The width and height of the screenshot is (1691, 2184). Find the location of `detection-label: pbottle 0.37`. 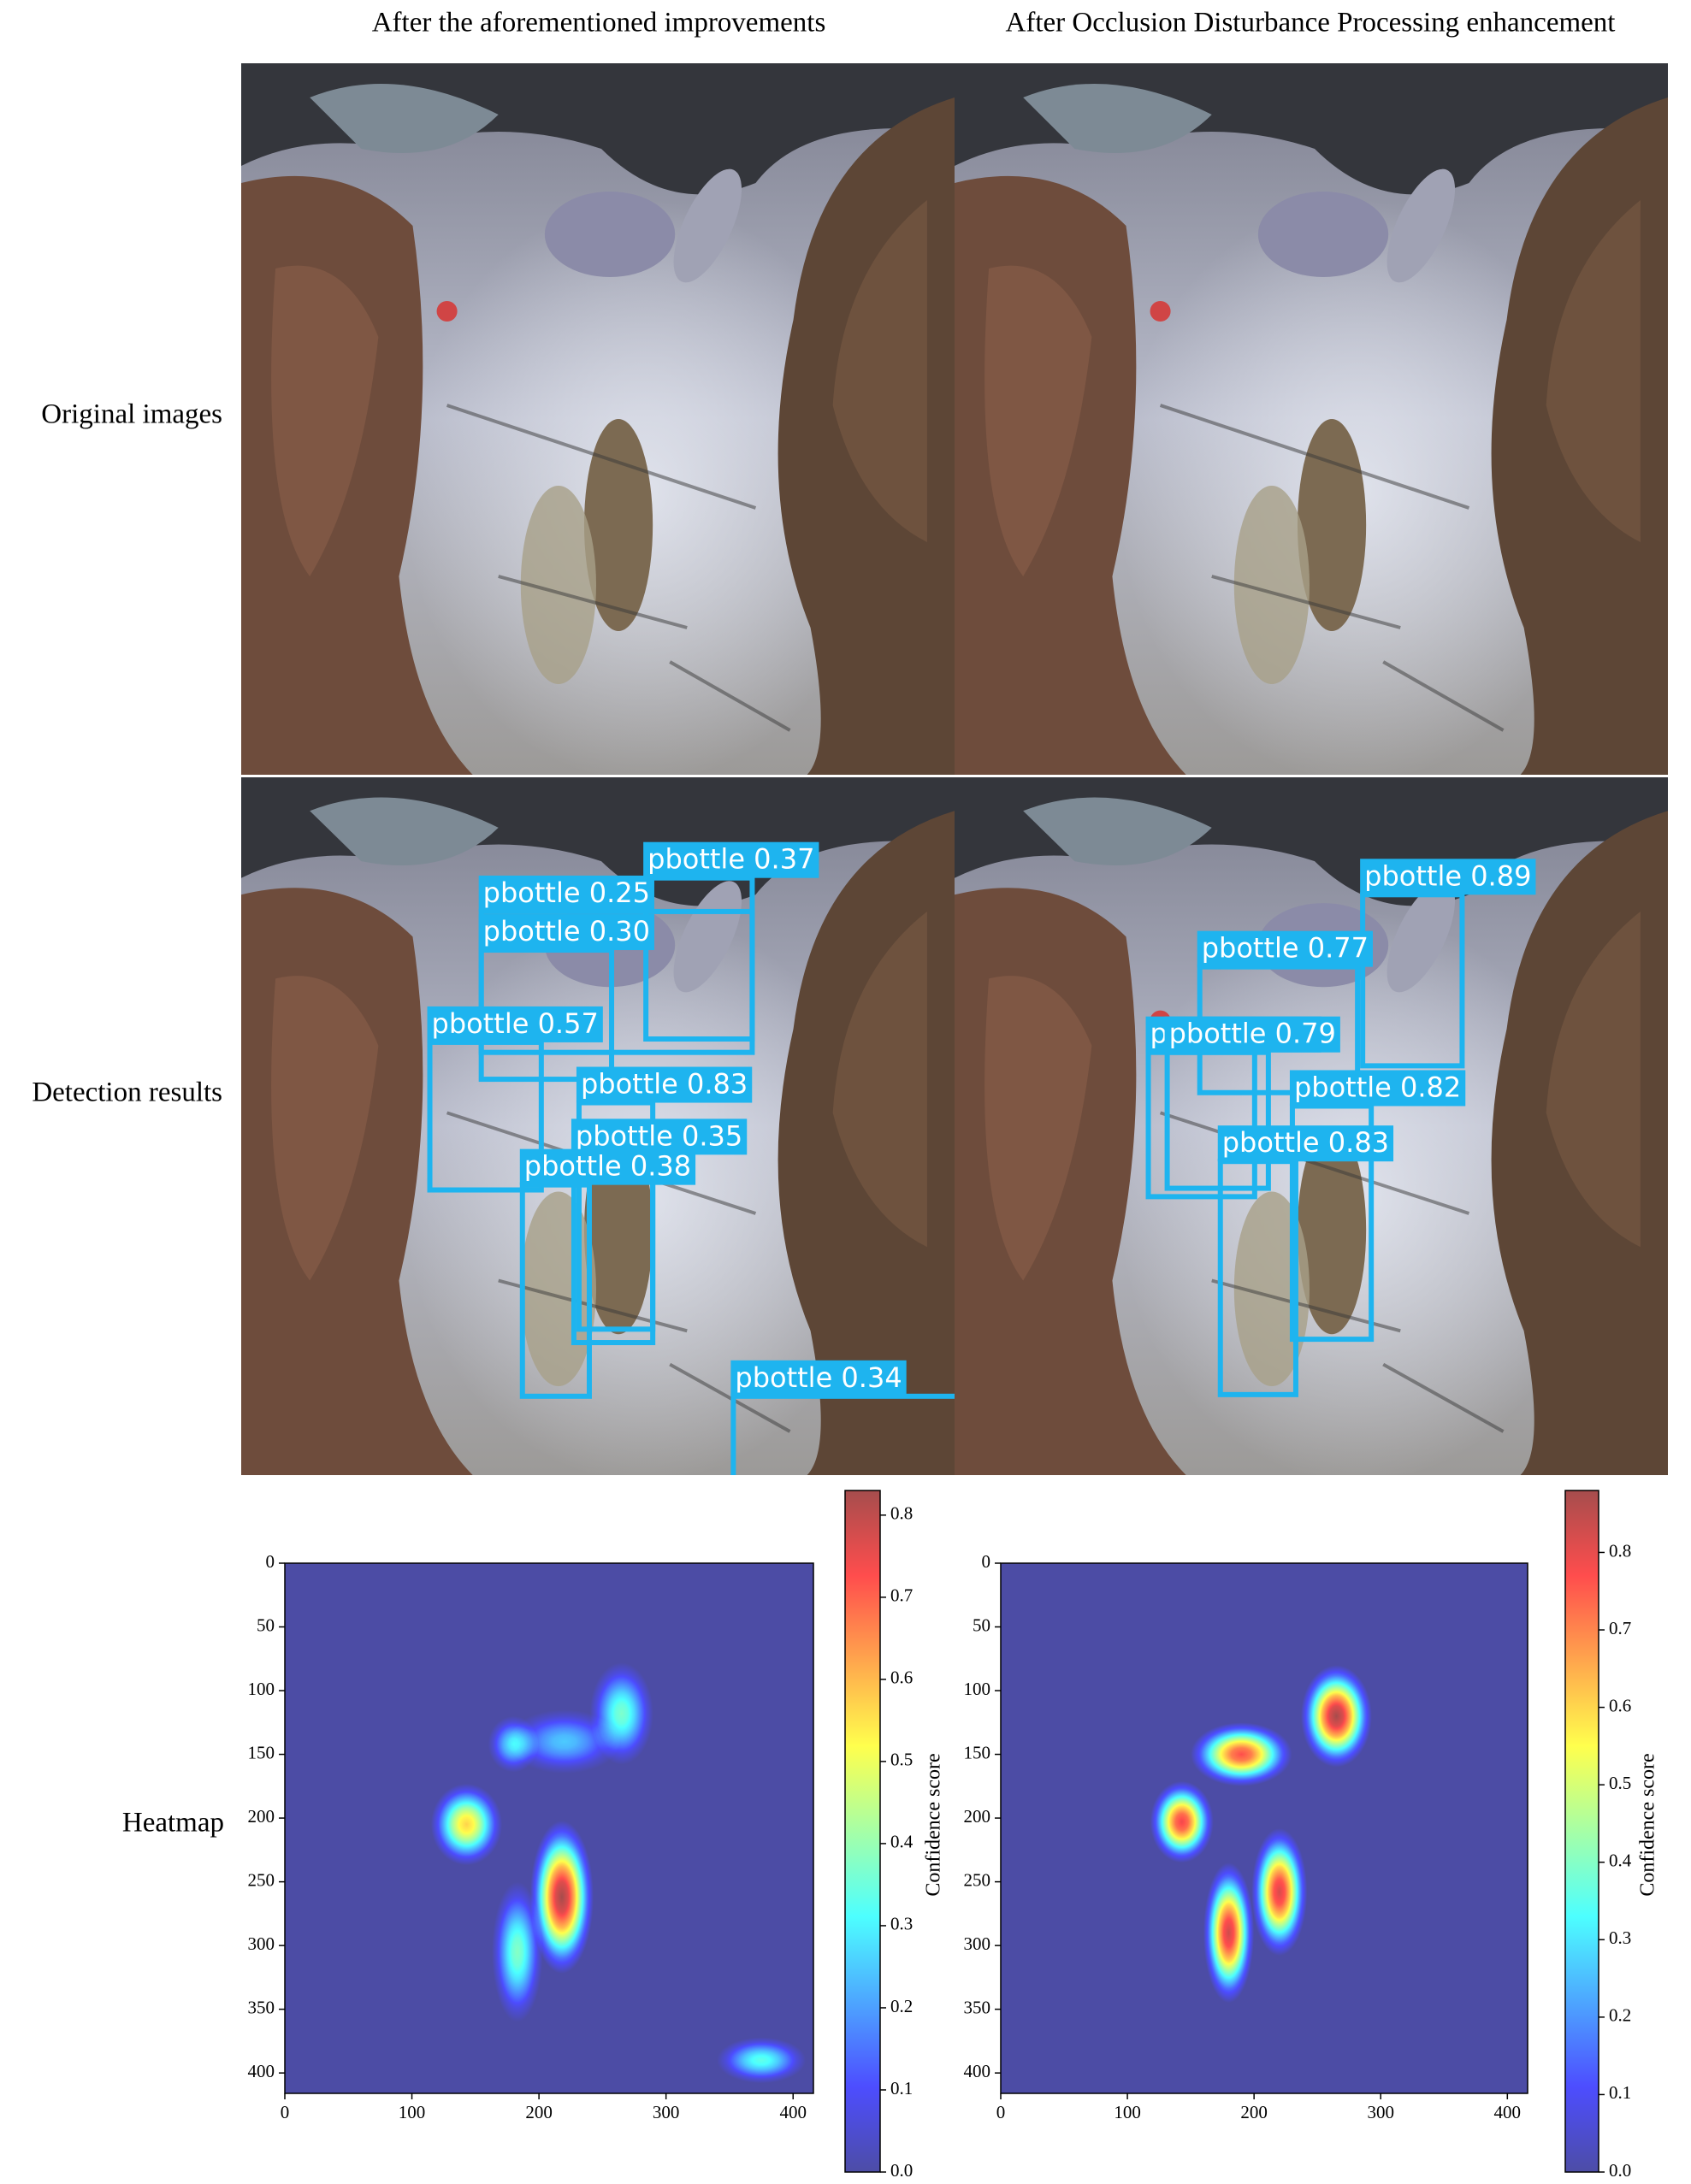

detection-label: pbottle 0.37 is located at coordinates (730, 859).